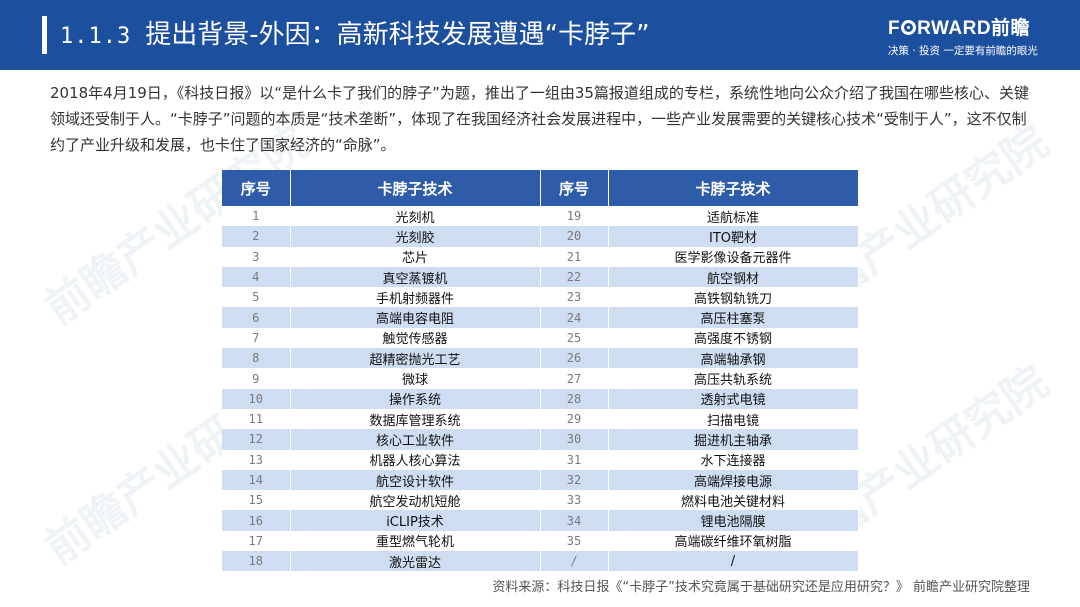 The height and width of the screenshot is (607, 1080). I want to click on row-index: 21, so click(574, 256).